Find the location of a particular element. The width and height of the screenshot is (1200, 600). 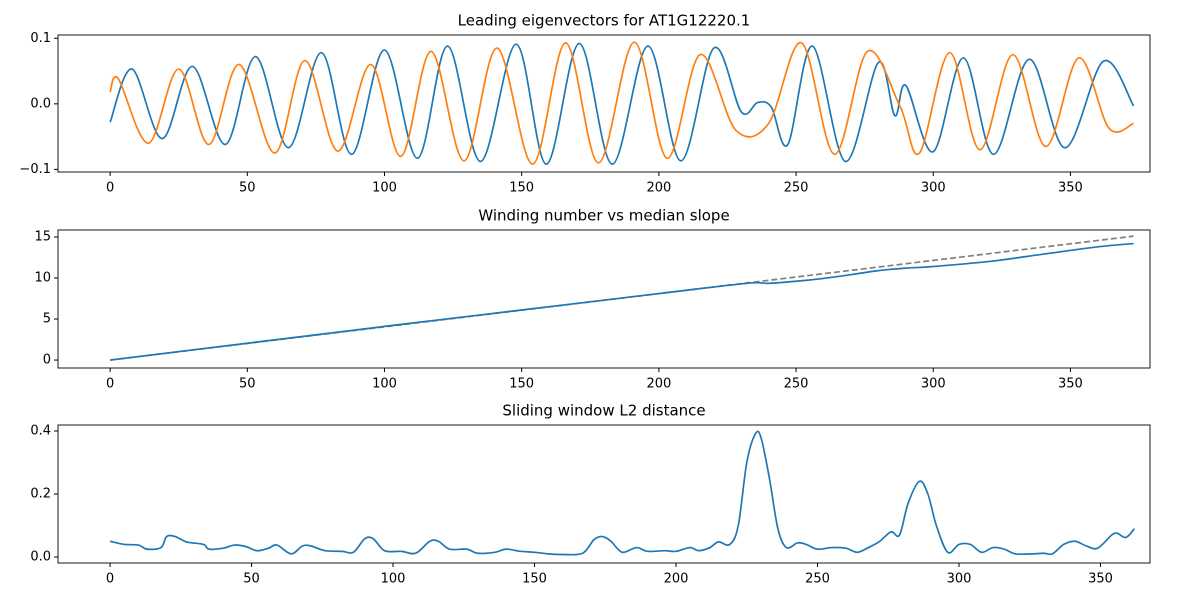

y-tick-label: 0 is located at coordinates (47, 360).